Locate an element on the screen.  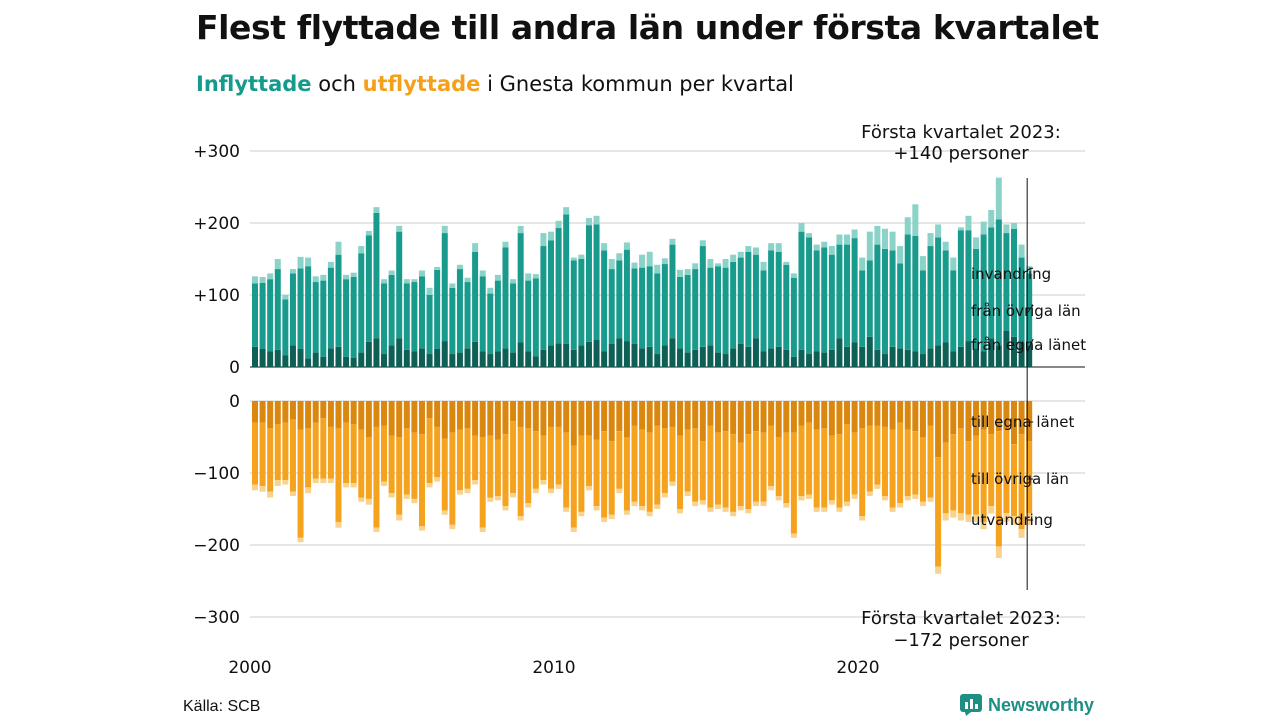
subtitle-outflow-word: utflyttade is located at coordinates (421, 84).